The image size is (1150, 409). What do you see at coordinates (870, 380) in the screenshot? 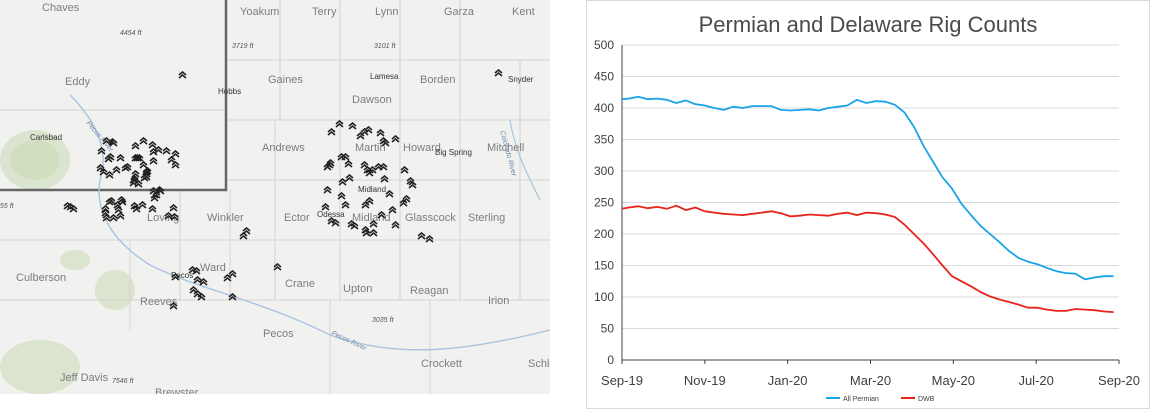
I see `x-tick-label: Mar-20` at bounding box center [870, 380].